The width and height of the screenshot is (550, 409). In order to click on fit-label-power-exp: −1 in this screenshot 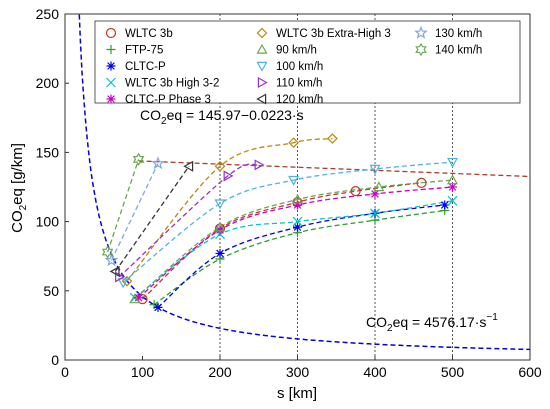, I will do `click(492, 317)`.